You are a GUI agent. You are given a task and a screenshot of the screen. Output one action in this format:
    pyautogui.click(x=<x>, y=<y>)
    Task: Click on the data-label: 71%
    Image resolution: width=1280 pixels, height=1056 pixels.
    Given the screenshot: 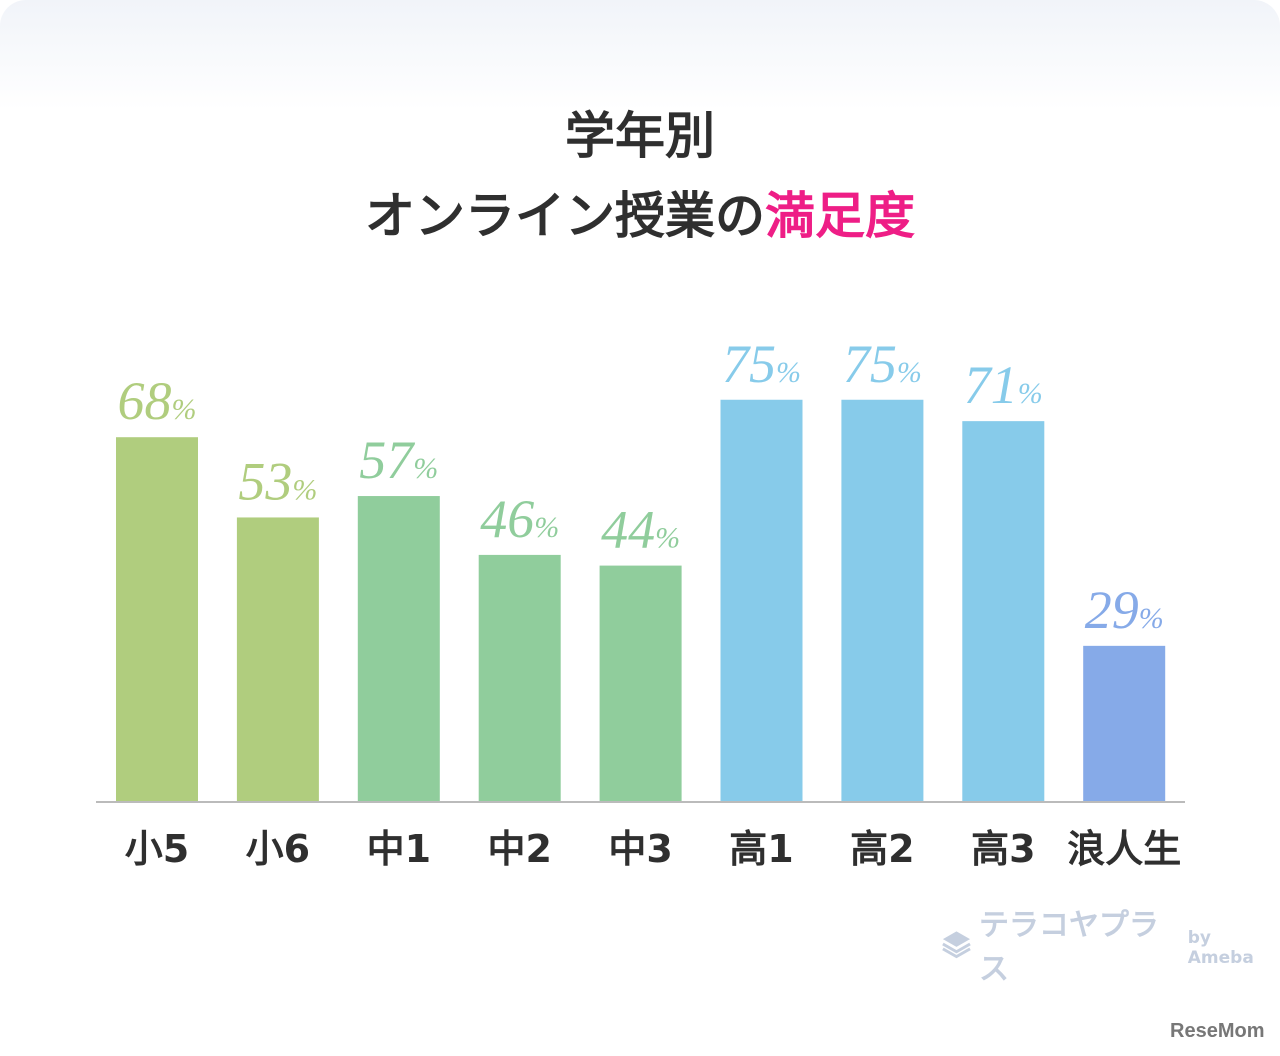 What is the action you would take?
    pyautogui.click(x=1003, y=385)
    